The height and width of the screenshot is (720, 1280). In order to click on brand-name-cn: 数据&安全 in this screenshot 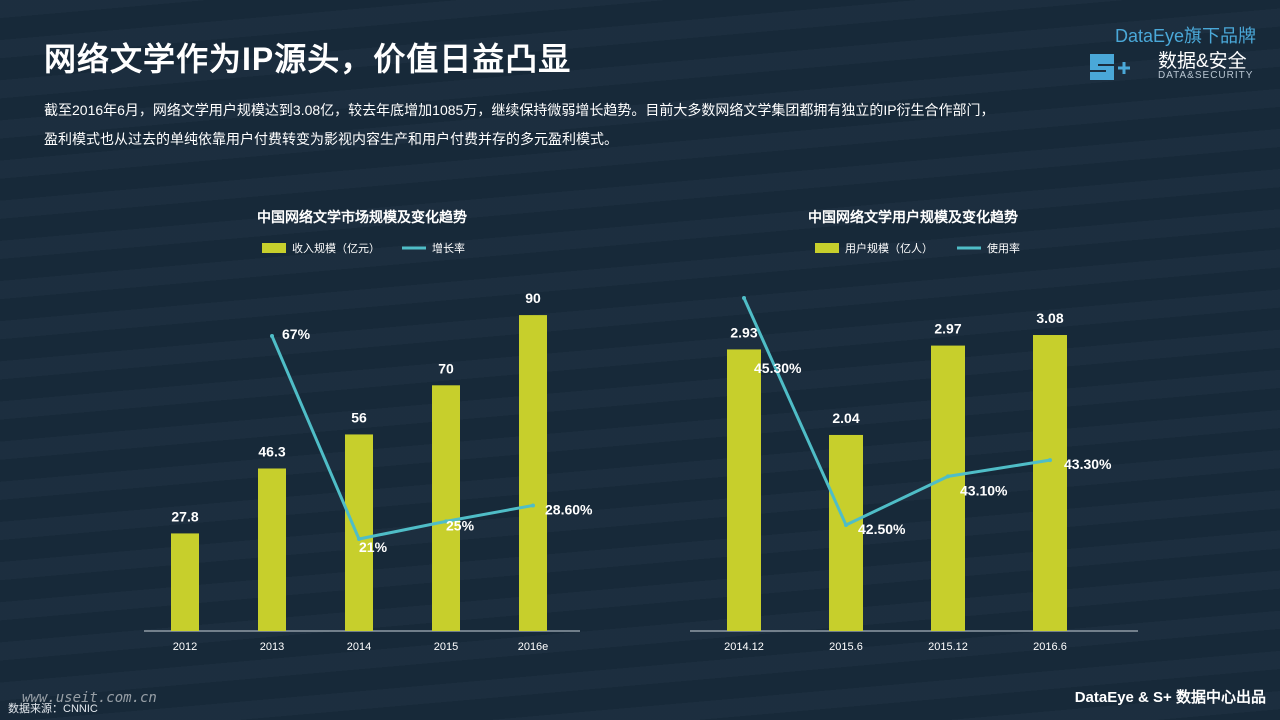, I will do `click(1202, 61)`.